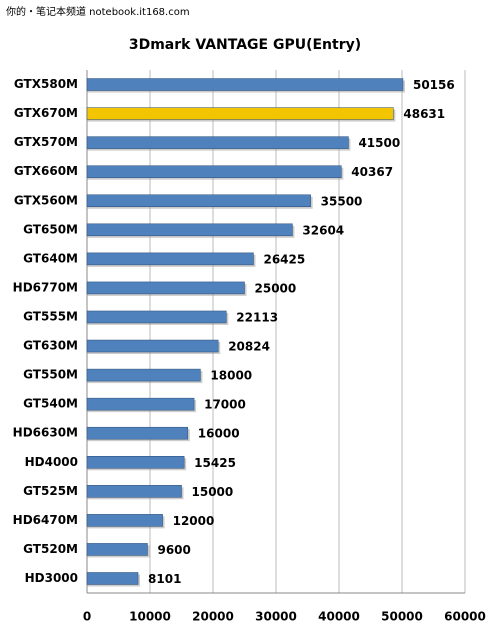 This screenshot has width=500, height=634. Describe the element at coordinates (173, 550) in the screenshot. I see `value-label: 9600` at that location.